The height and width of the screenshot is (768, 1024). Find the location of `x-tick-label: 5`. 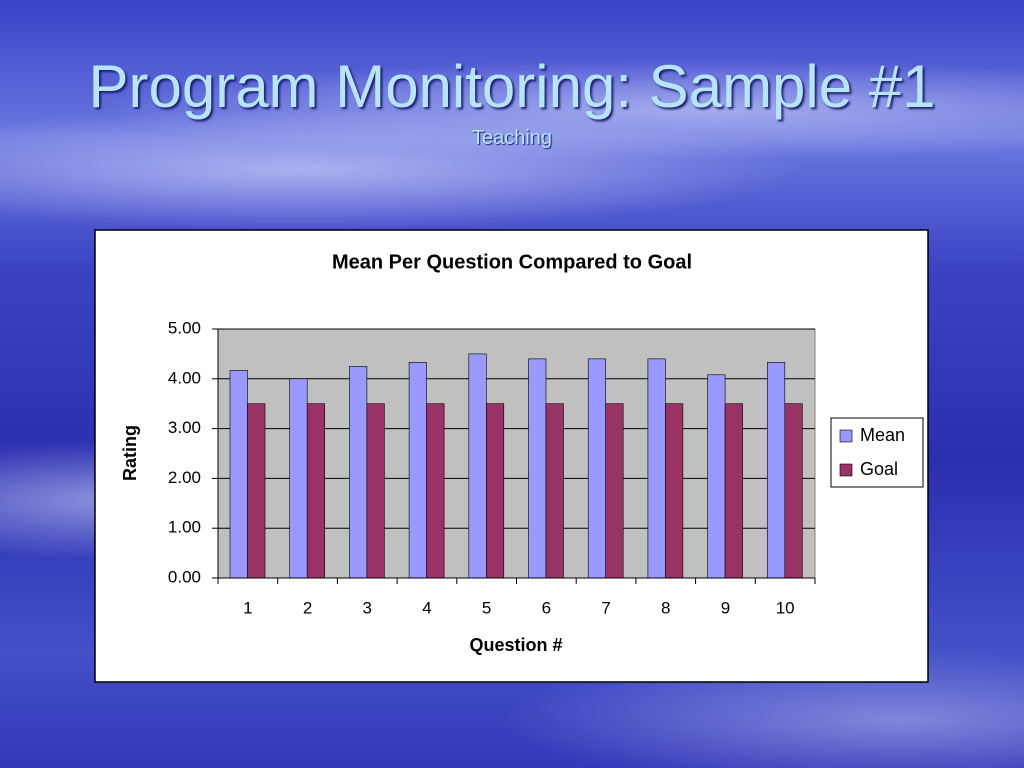

x-tick-label: 5 is located at coordinates (486, 607).